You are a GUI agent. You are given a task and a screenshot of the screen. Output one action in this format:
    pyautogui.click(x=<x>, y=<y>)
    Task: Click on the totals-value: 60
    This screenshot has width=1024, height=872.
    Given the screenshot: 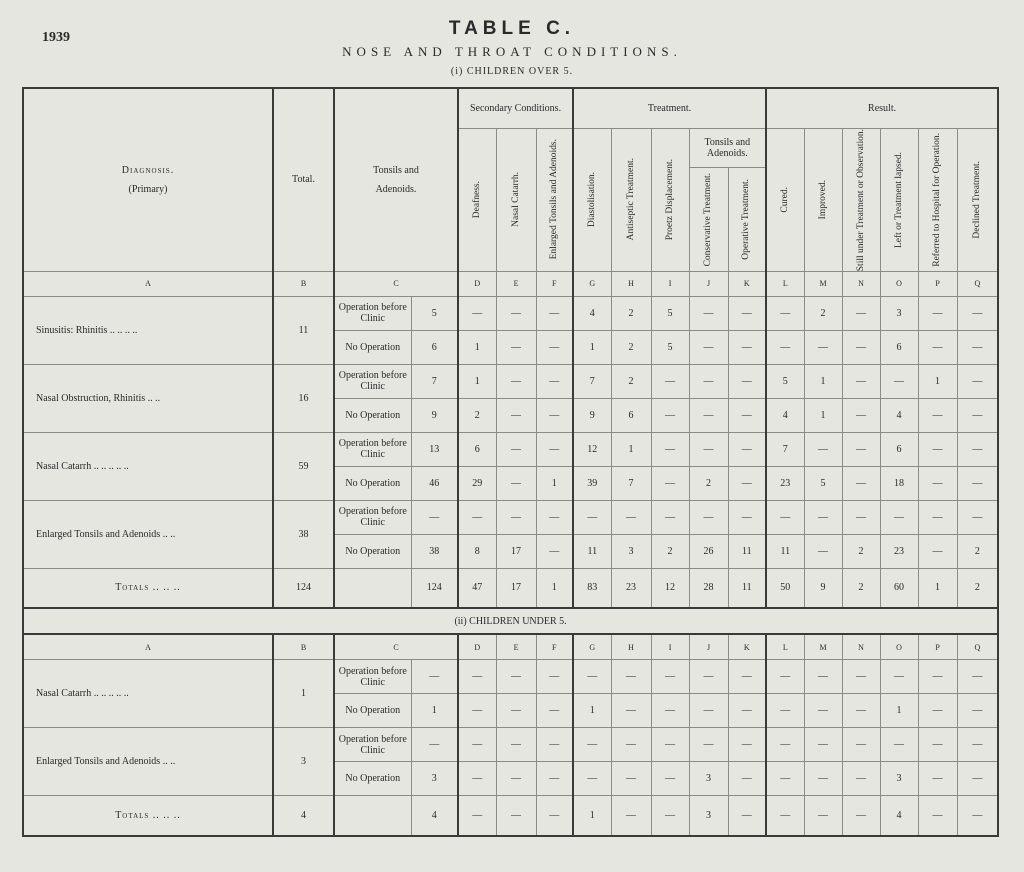 What is the action you would take?
    pyautogui.click(x=899, y=588)
    